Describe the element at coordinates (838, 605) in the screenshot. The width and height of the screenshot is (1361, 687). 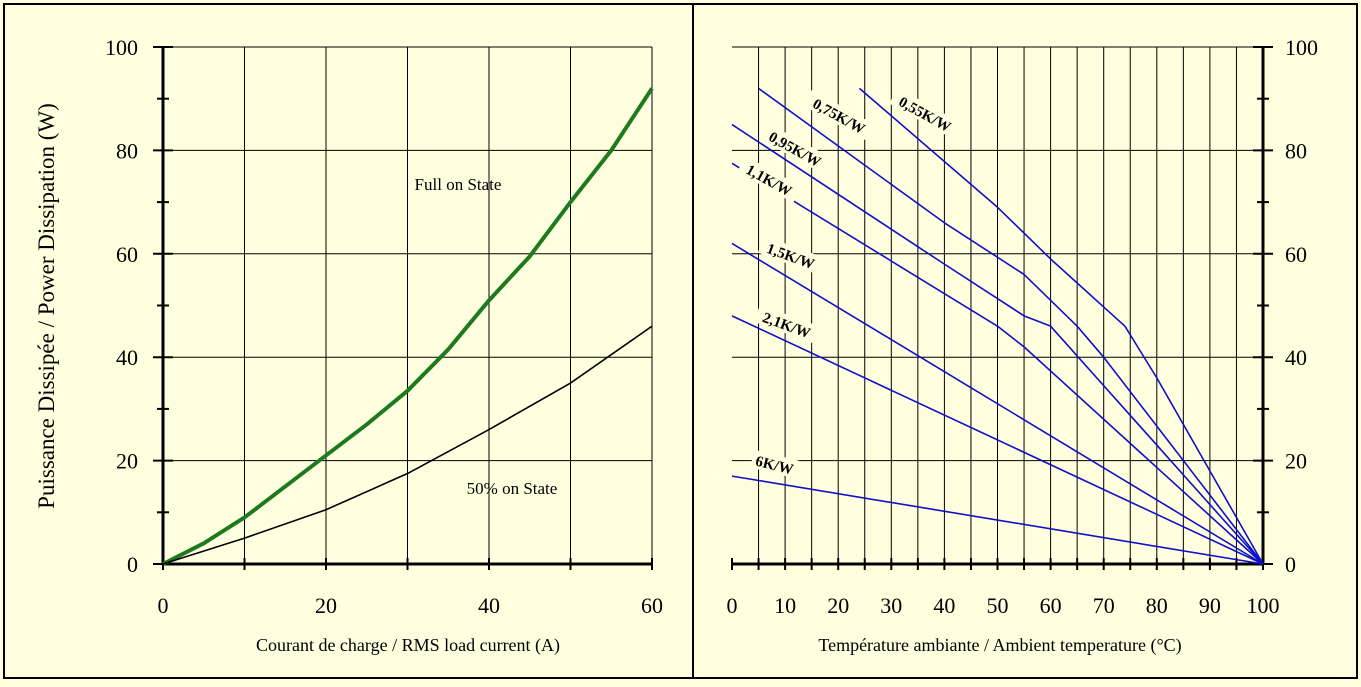
I see `right-x-tick-label: 20` at that location.